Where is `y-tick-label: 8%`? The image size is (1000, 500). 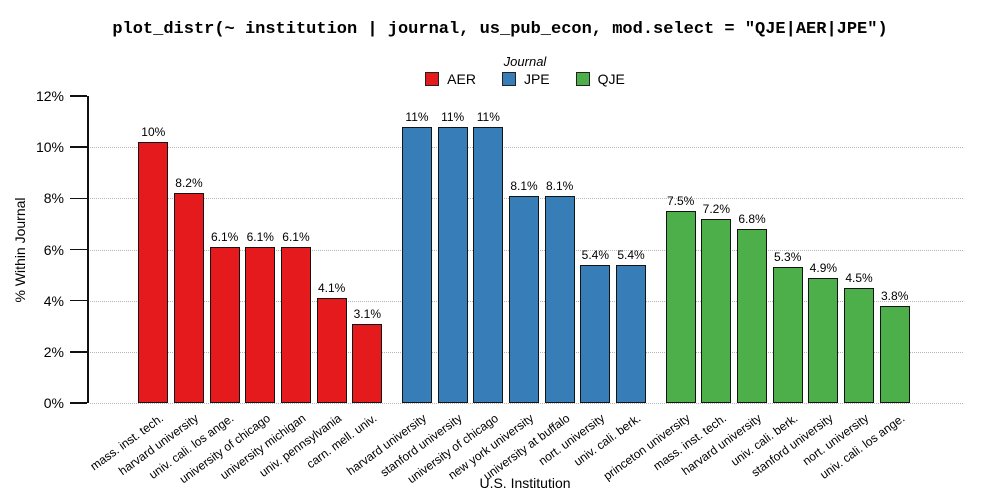
y-tick-label: 8% is located at coordinates (53, 198).